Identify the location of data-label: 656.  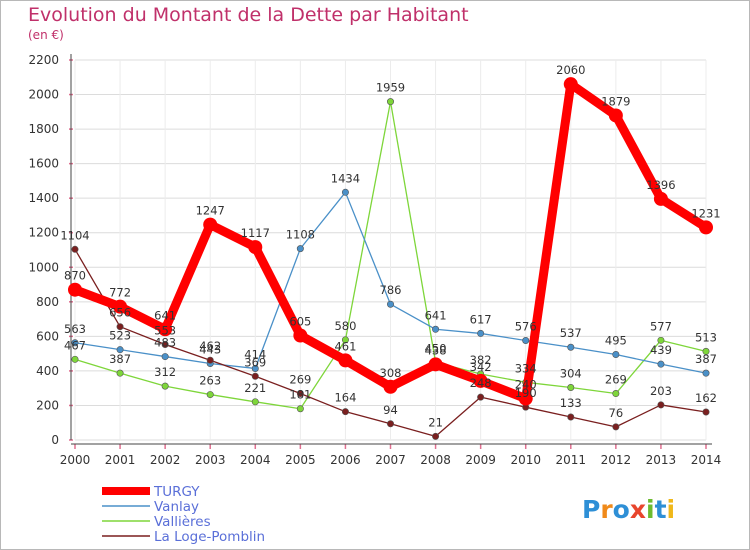
(120, 313).